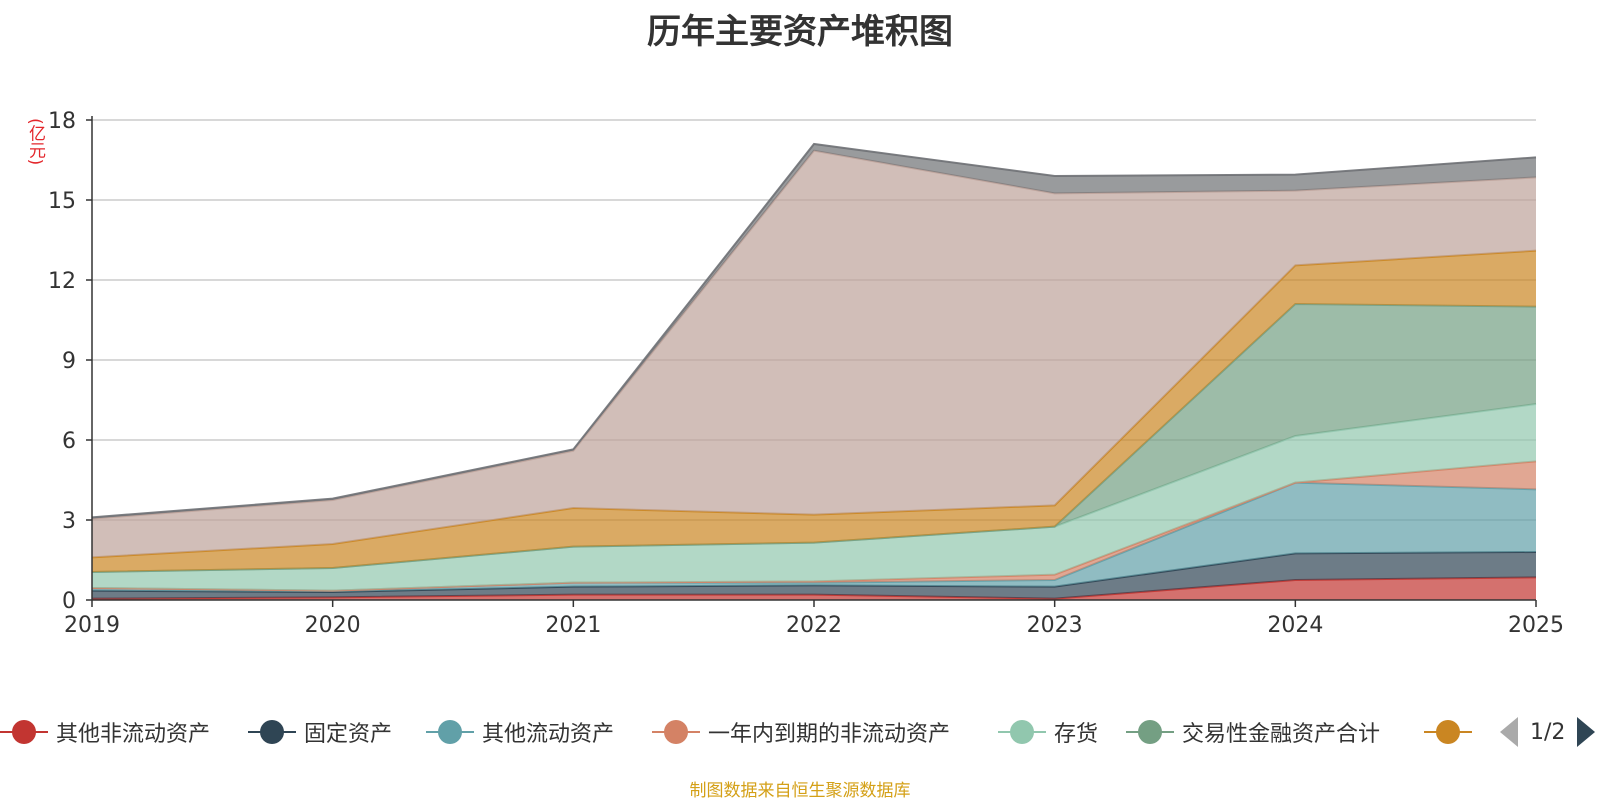 The image size is (1600, 801). Describe the element at coordinates (1055, 625) in the screenshot. I see `x-tick-label: 2023` at that location.